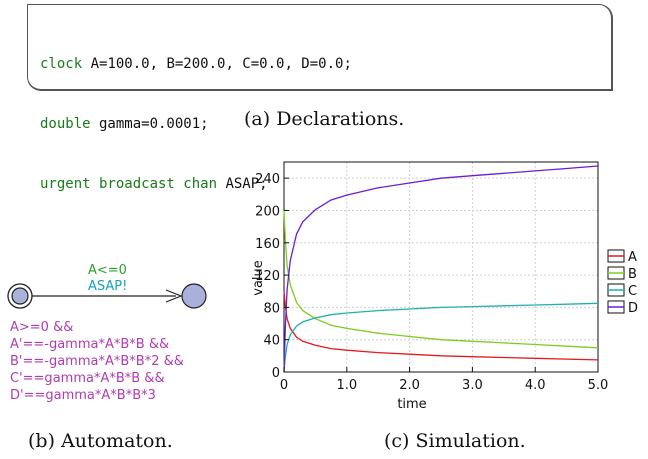 The height and width of the screenshot is (459, 648). What do you see at coordinates (194, 296) in the screenshot?
I see `target-location` at bounding box center [194, 296].